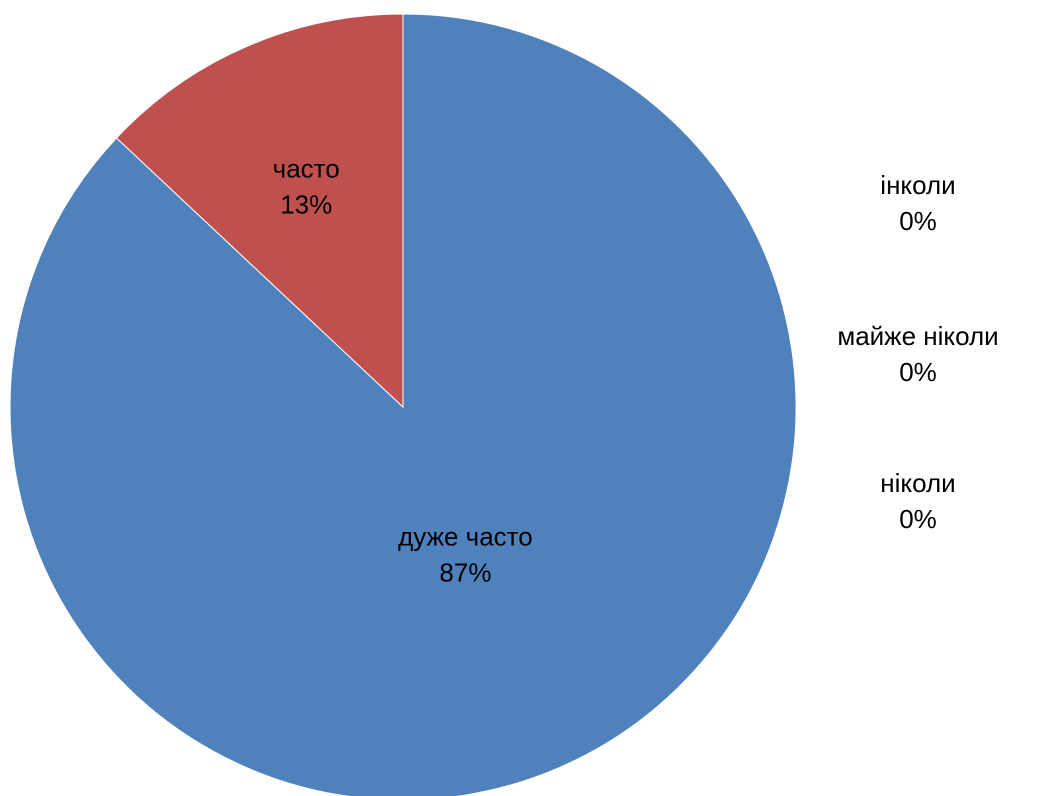 This screenshot has width=1043, height=796. What do you see at coordinates (917, 336) in the screenshot?
I see `data-label-category: майже ніколи` at bounding box center [917, 336].